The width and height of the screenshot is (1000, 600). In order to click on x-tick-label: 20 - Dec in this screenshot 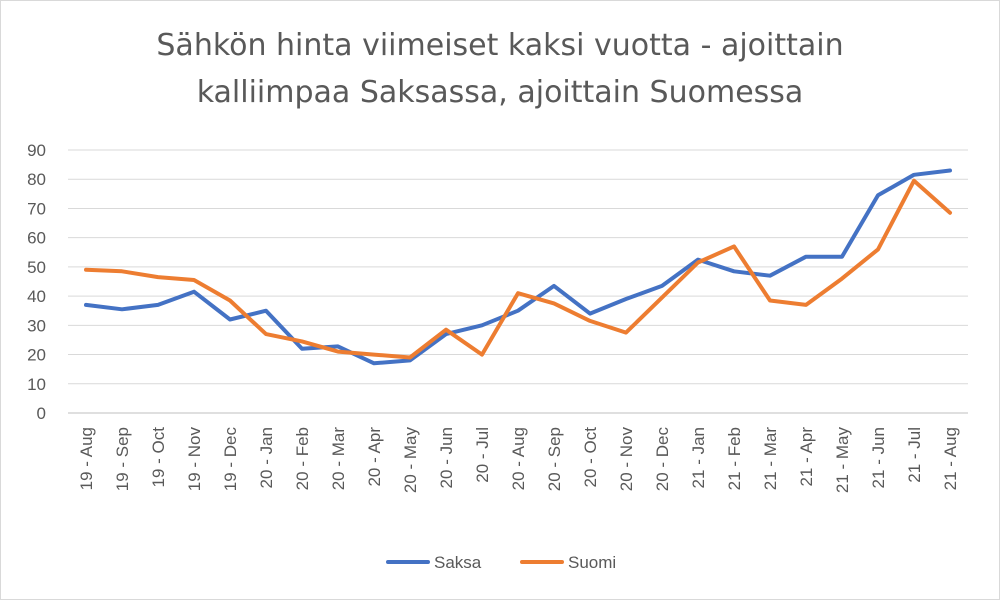, I will do `click(662, 459)`.